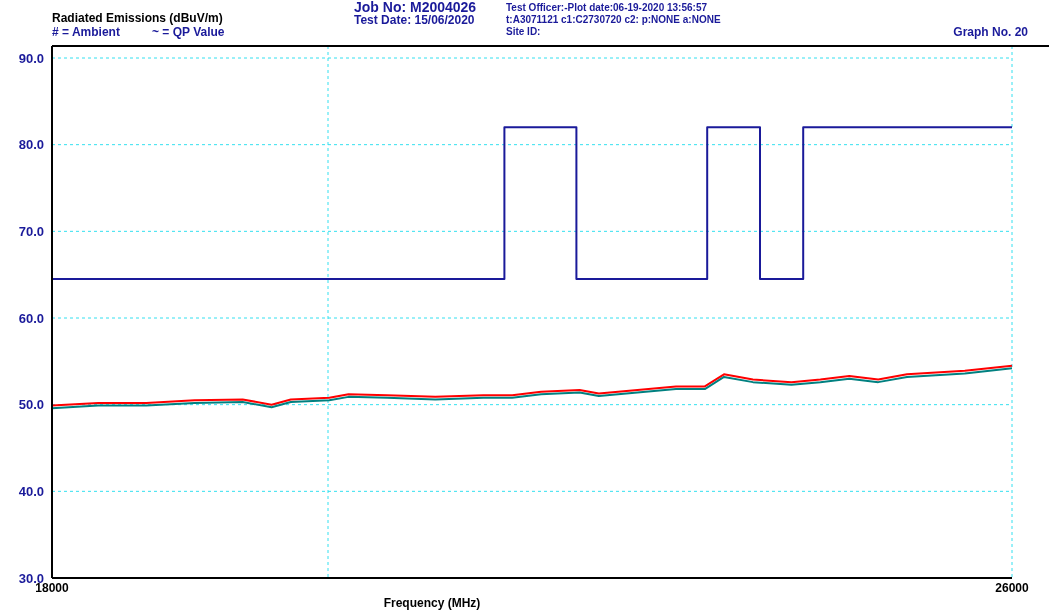  What do you see at coordinates (52, 588) in the screenshot?
I see `x-tick-label: 18000` at bounding box center [52, 588].